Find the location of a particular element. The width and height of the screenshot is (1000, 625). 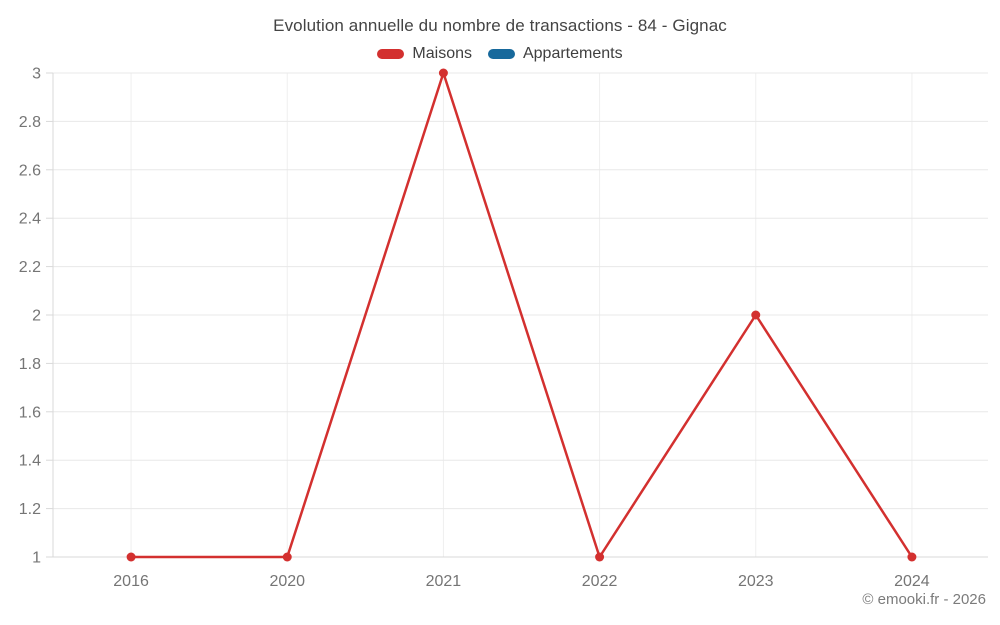

legend-item-maisons: Maisons is located at coordinates (424, 54).